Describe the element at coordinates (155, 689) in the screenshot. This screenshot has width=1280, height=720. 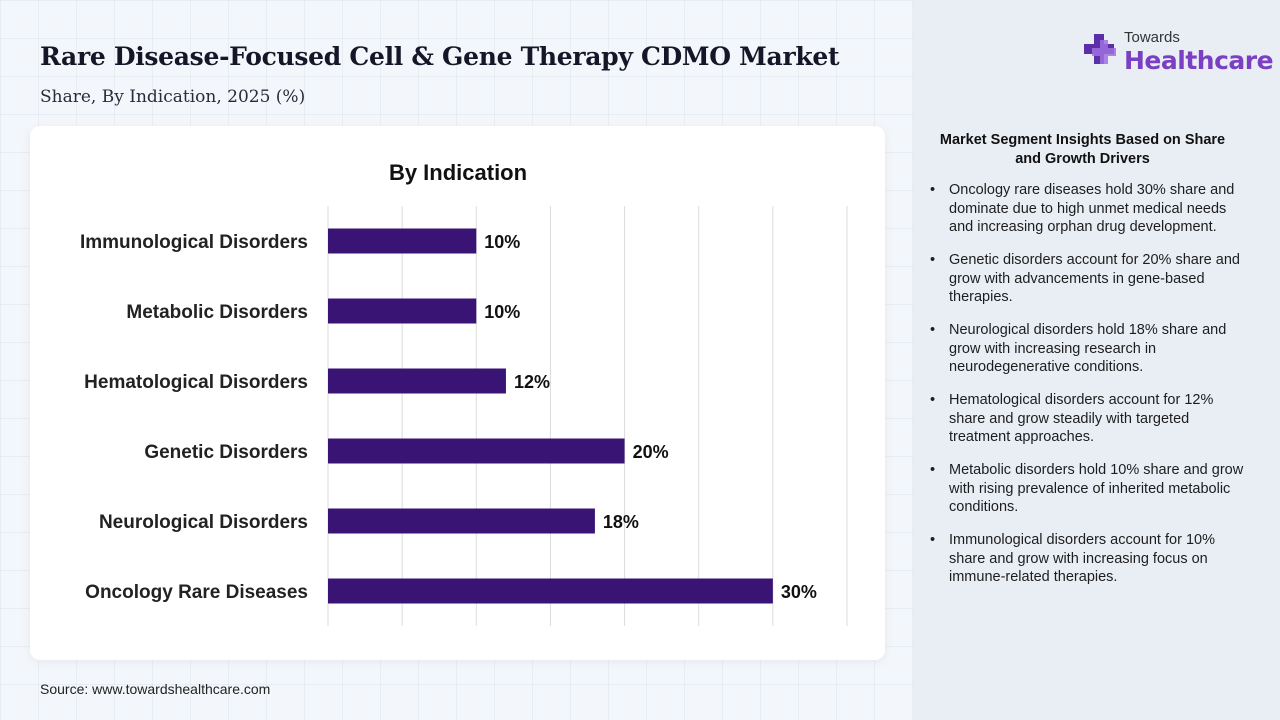
I see `source-note: Source: www.towardshealthcare.com` at that location.